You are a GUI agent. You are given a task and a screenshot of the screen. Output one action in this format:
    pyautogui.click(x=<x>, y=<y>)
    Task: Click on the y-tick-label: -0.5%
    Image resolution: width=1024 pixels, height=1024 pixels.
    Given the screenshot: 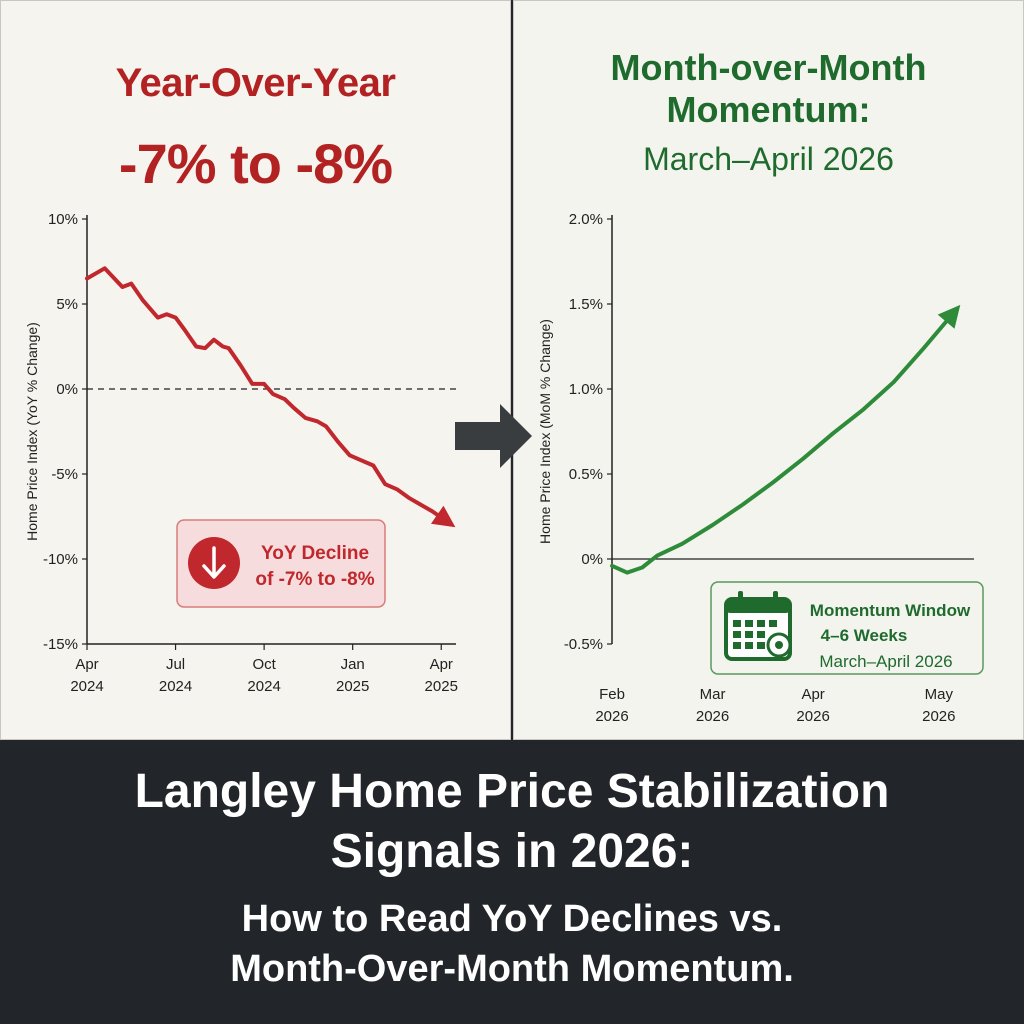 What is the action you would take?
    pyautogui.click(x=583, y=644)
    